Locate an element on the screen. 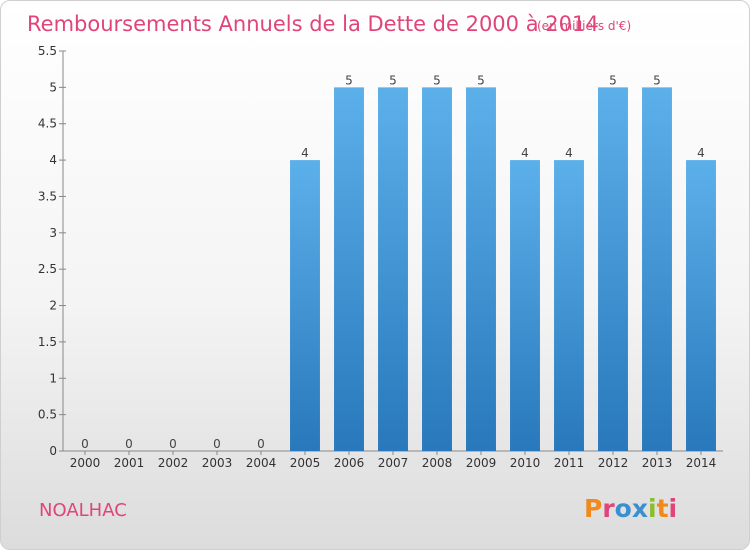  bar-2010 is located at coordinates (525, 305).